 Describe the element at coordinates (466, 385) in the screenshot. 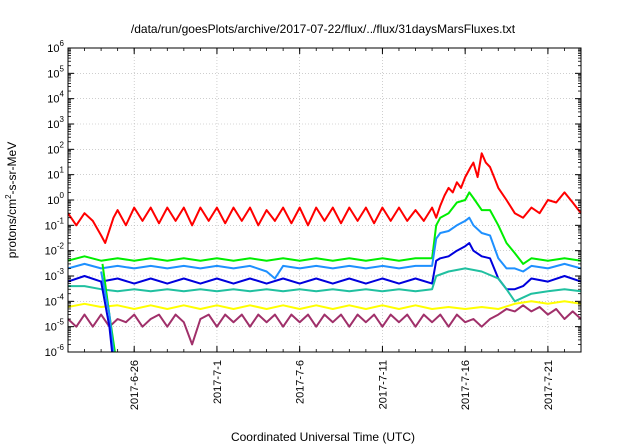

I see `x-tick-label: 2017-7-16` at that location.